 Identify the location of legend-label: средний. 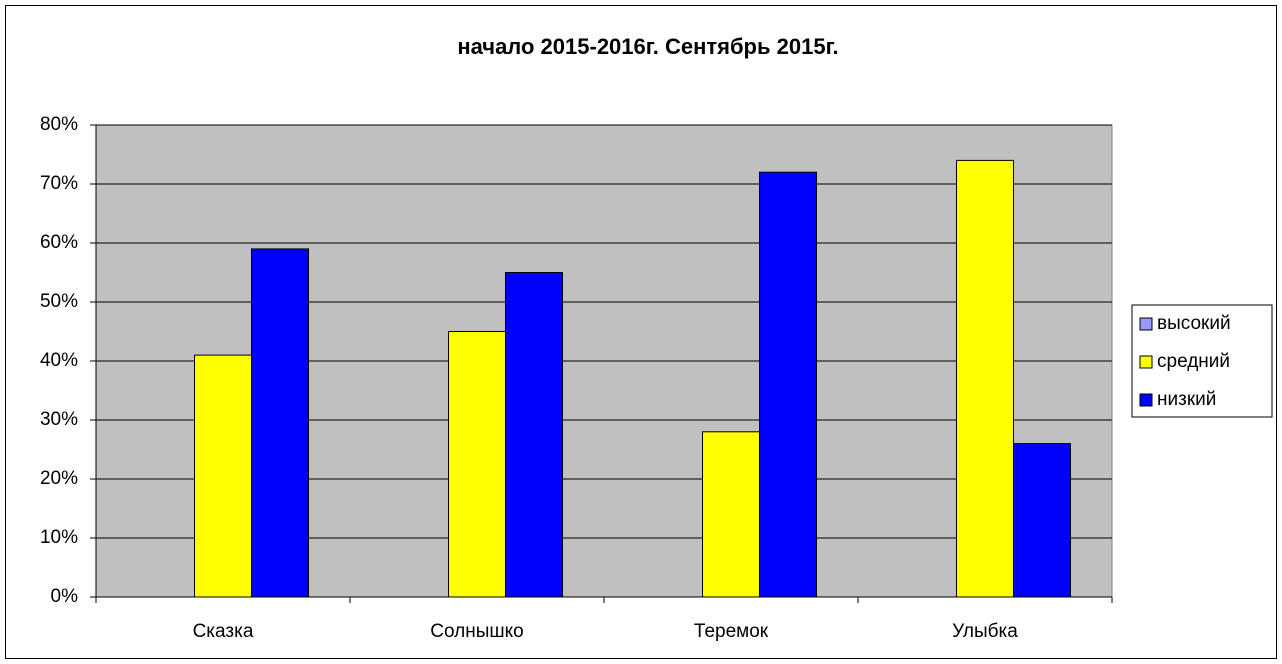
(1193, 361).